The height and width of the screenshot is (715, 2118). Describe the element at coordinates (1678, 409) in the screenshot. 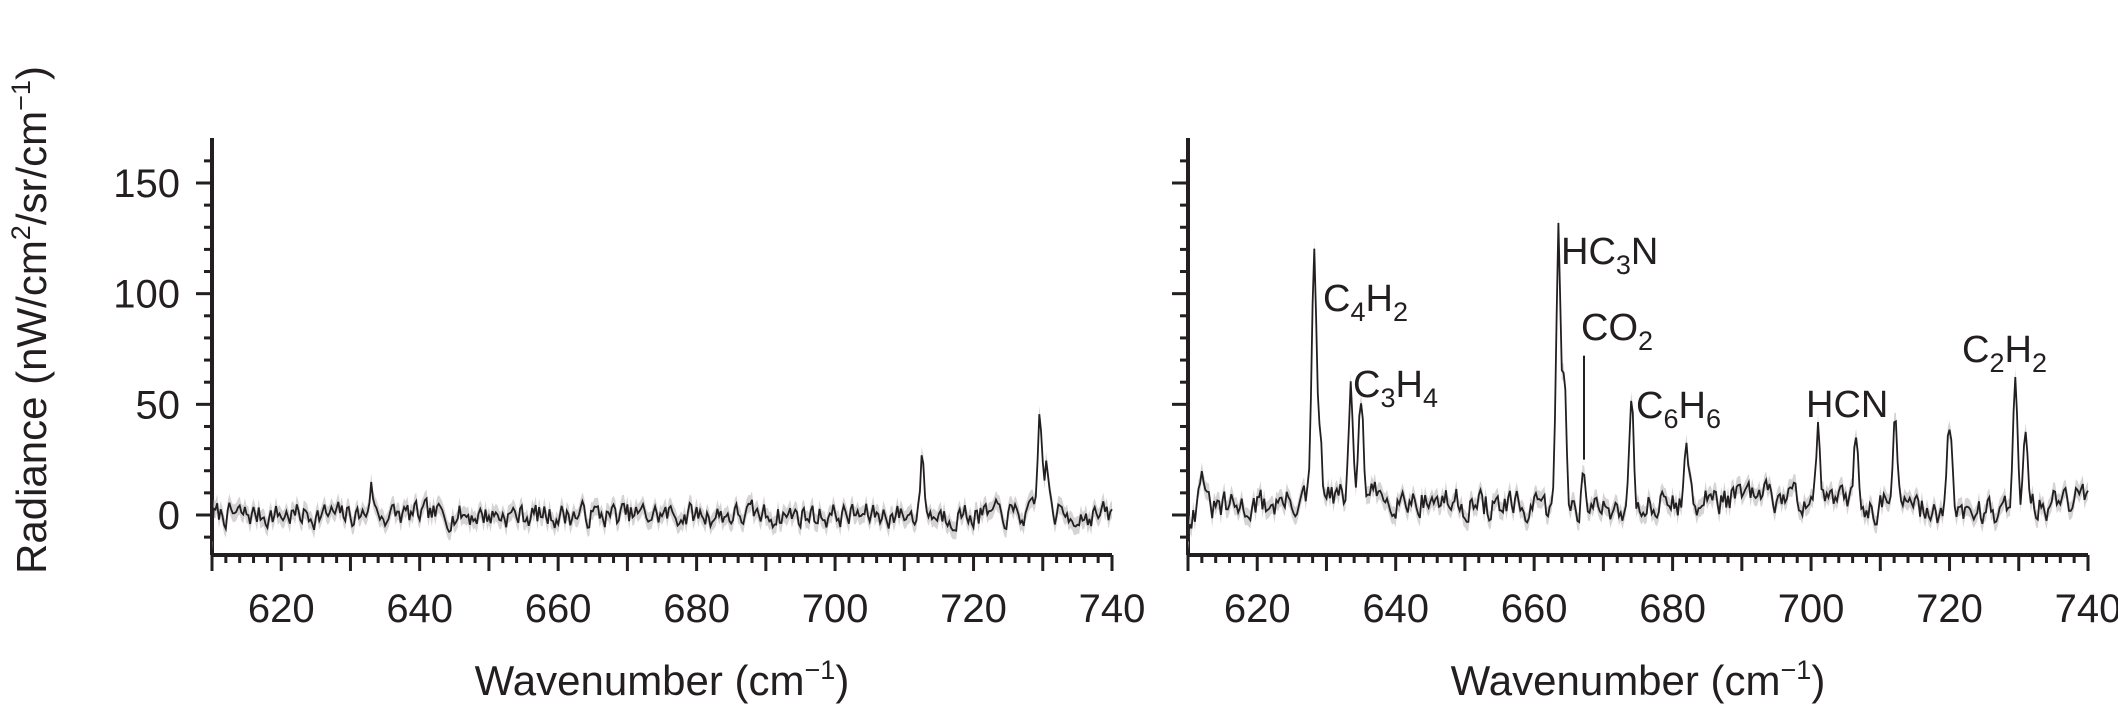

I see `label-c6h6: C6H6` at that location.